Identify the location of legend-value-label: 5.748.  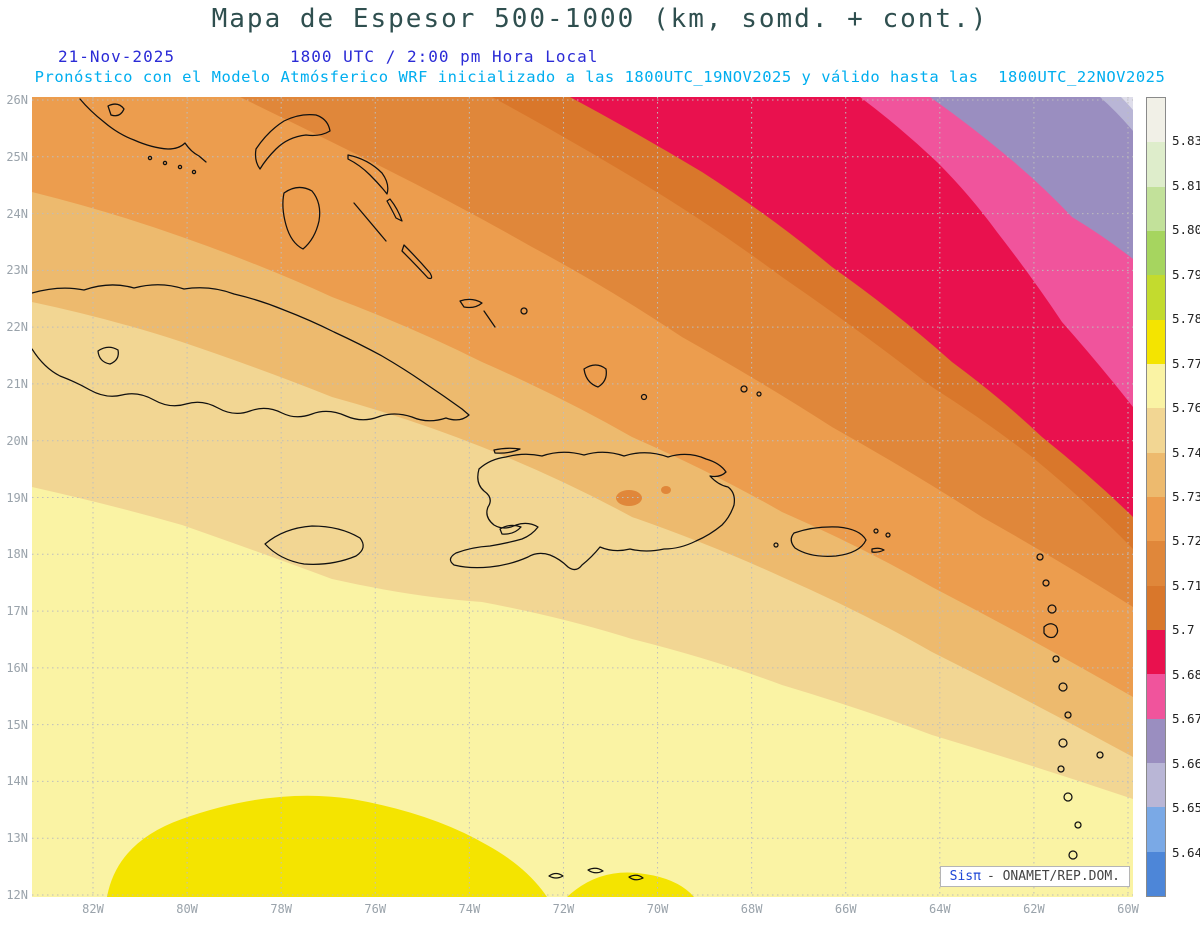
(1186, 452).